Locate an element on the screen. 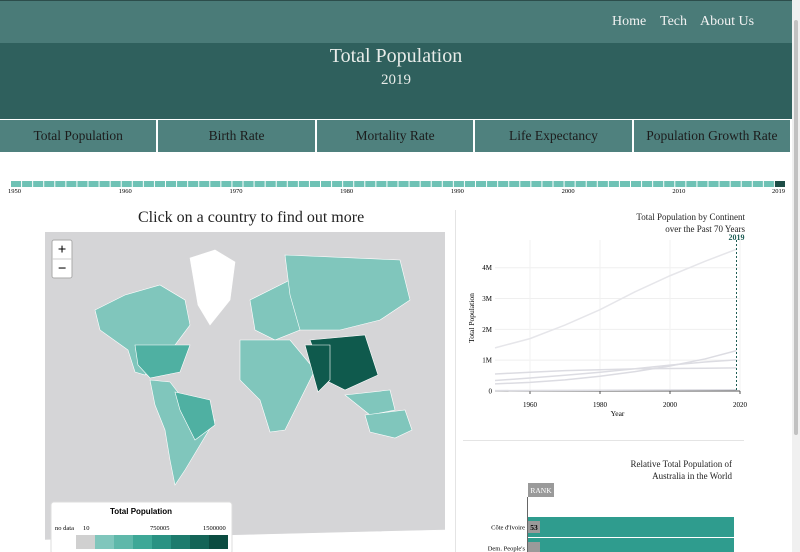 The image size is (800, 552). nav-link: About Us is located at coordinates (727, 21).